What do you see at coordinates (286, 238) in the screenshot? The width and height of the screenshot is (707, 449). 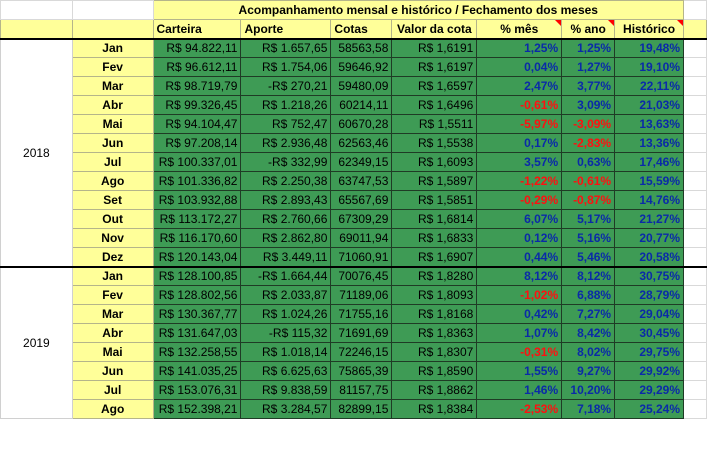 I see `aporte-cell: R$ 2.862,80` at bounding box center [286, 238].